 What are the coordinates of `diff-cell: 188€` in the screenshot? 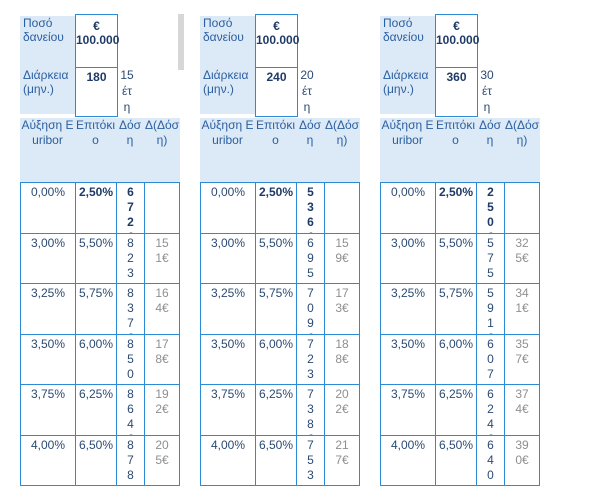 It's located at (342, 359).